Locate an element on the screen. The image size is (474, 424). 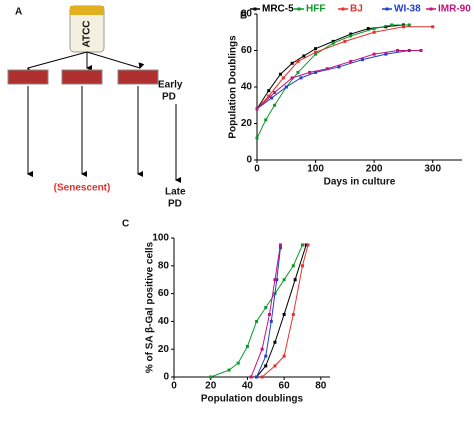
x-tick-label: 20 is located at coordinates (211, 386).